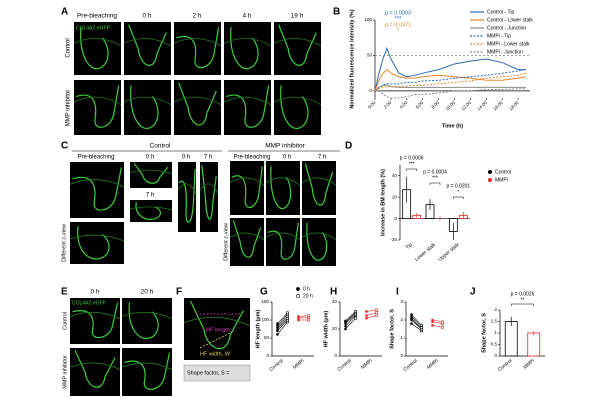 This screenshot has width=600, height=400. Describe the element at coordinates (246, 16) in the screenshot. I see `column-header: 4 h` at that location.